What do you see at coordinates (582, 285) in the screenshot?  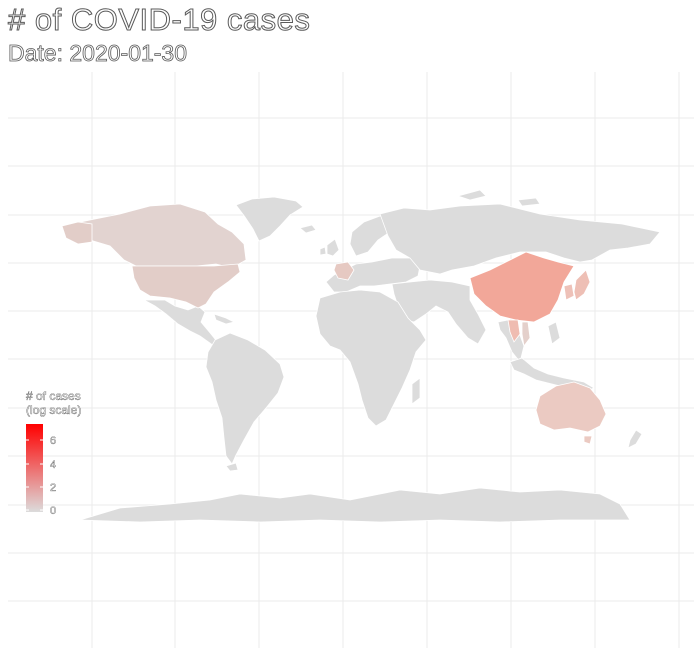 I see `region-japan` at bounding box center [582, 285].